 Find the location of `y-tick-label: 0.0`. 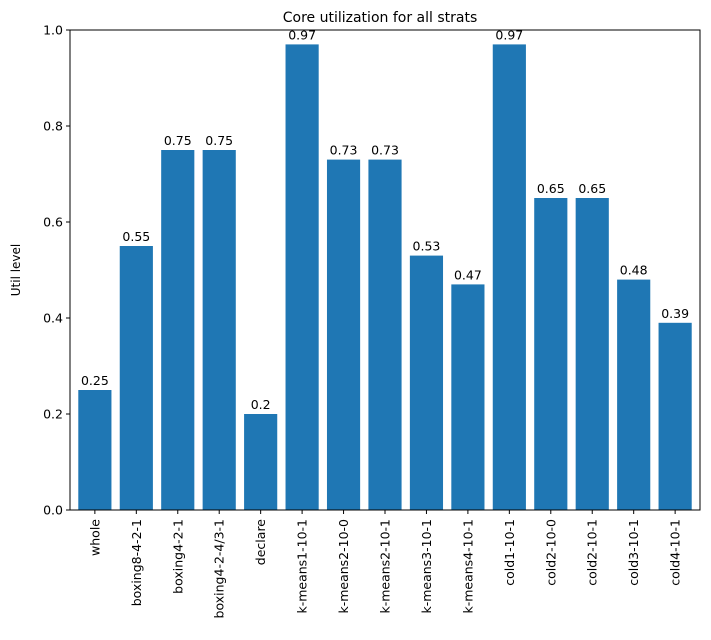

y-tick-label: 0.0 is located at coordinates (53, 510).